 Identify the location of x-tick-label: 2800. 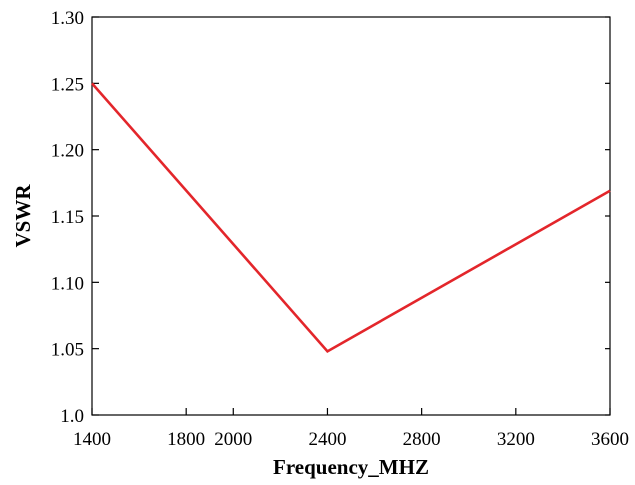
(422, 439).